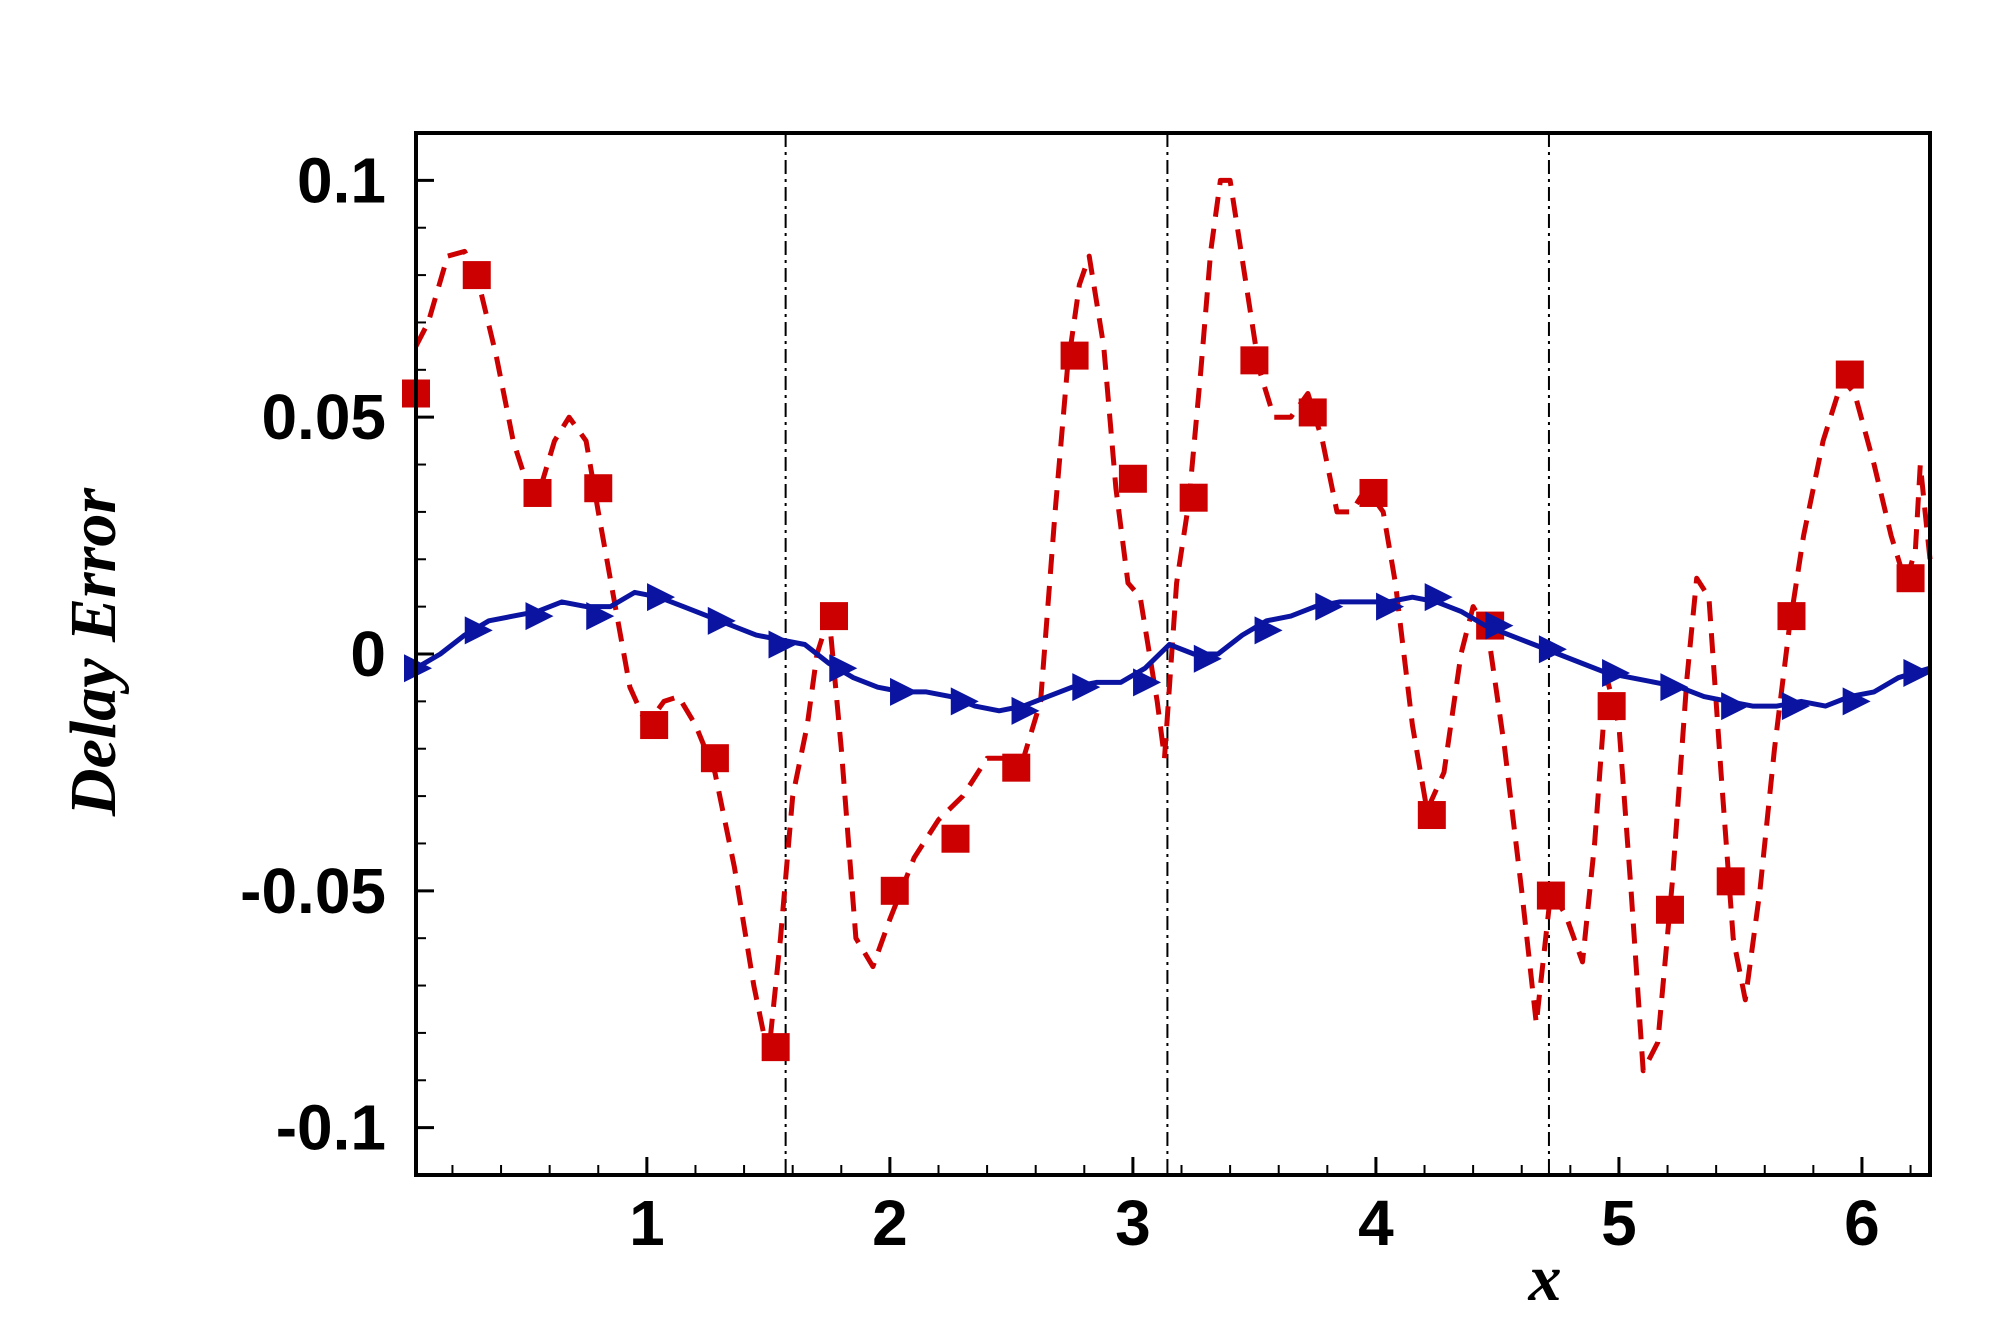 This screenshot has height=1339, width=2000. What do you see at coordinates (368, 654) in the screenshot?
I see `y-tick-label: 0` at bounding box center [368, 654].